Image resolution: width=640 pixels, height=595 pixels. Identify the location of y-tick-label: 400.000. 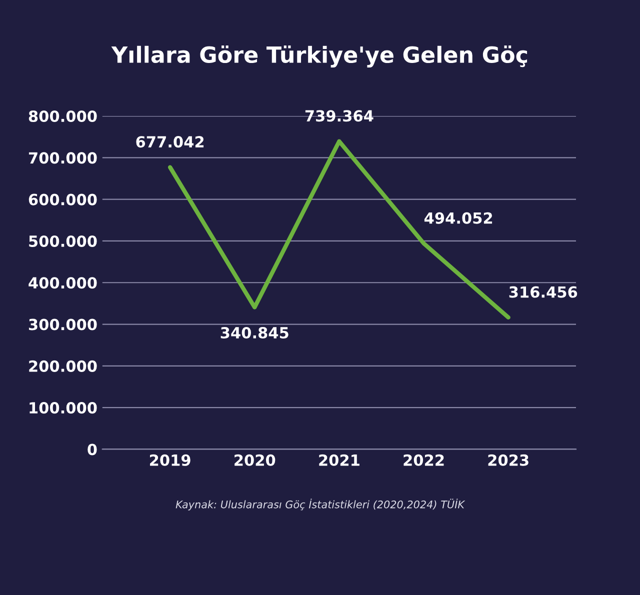
(62, 283).